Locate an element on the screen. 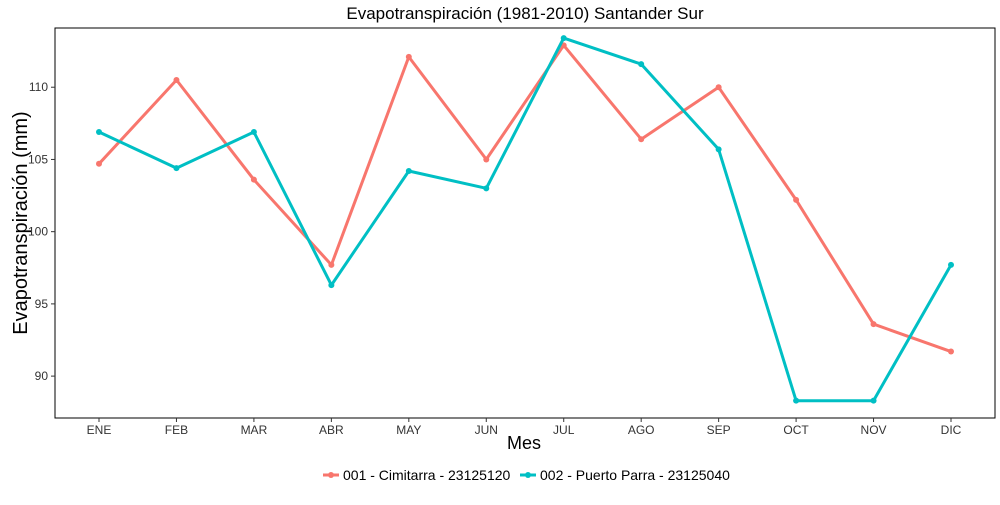 Image resolution: width=1000 pixels, height=505 pixels. y-axis: 90 95 100 105 110 is located at coordinates (41, 231).